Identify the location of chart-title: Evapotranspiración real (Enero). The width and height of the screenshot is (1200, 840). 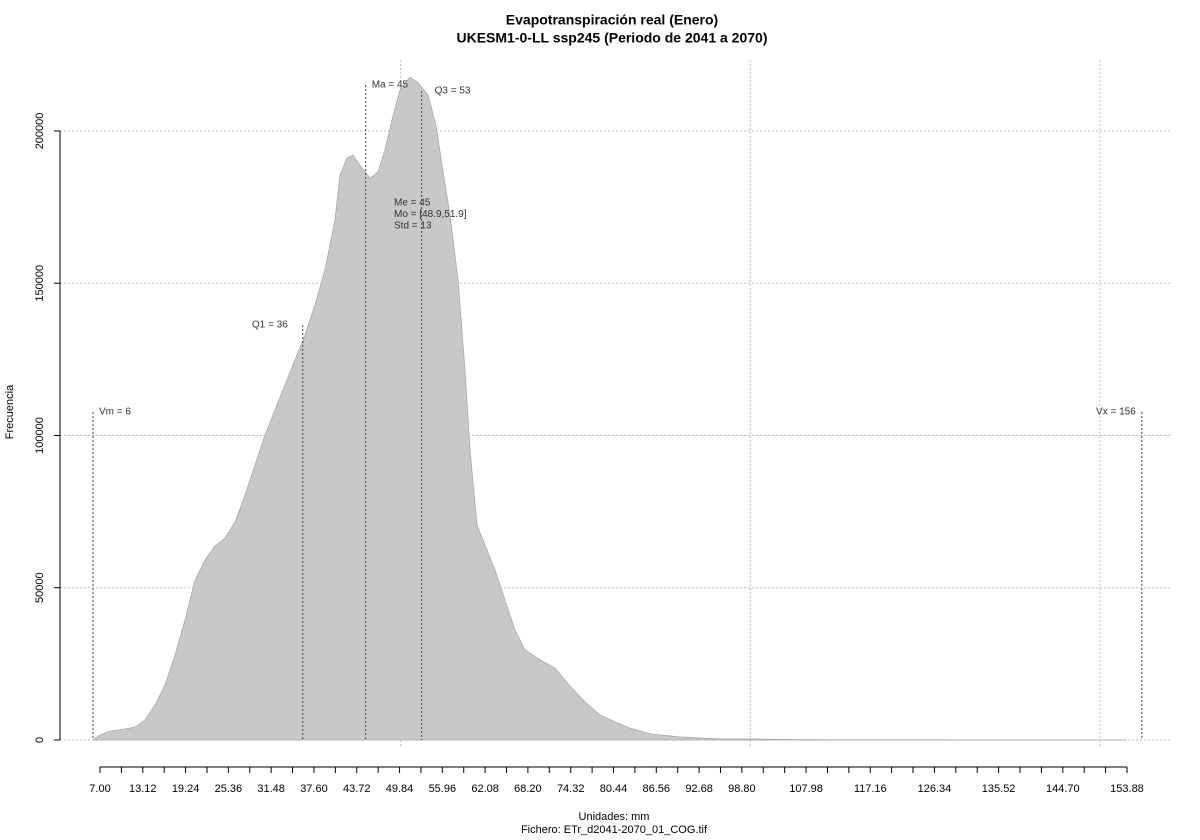
(612, 20).